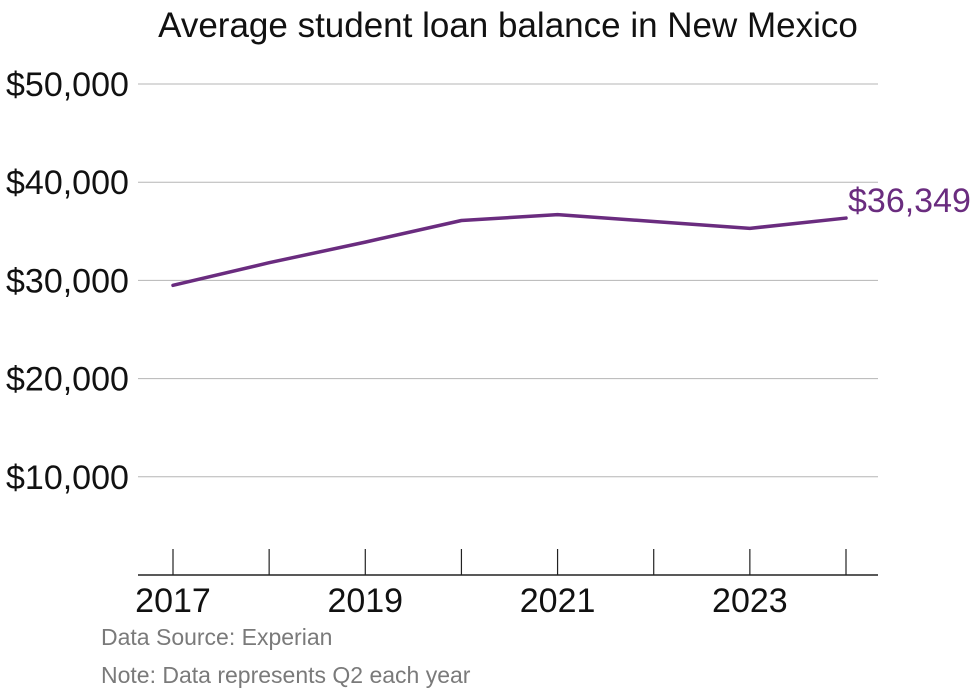 Image resolution: width=980 pixels, height=699 pixels. What do you see at coordinates (365, 601) in the screenshot?
I see `x-tick-label: 2019` at bounding box center [365, 601].